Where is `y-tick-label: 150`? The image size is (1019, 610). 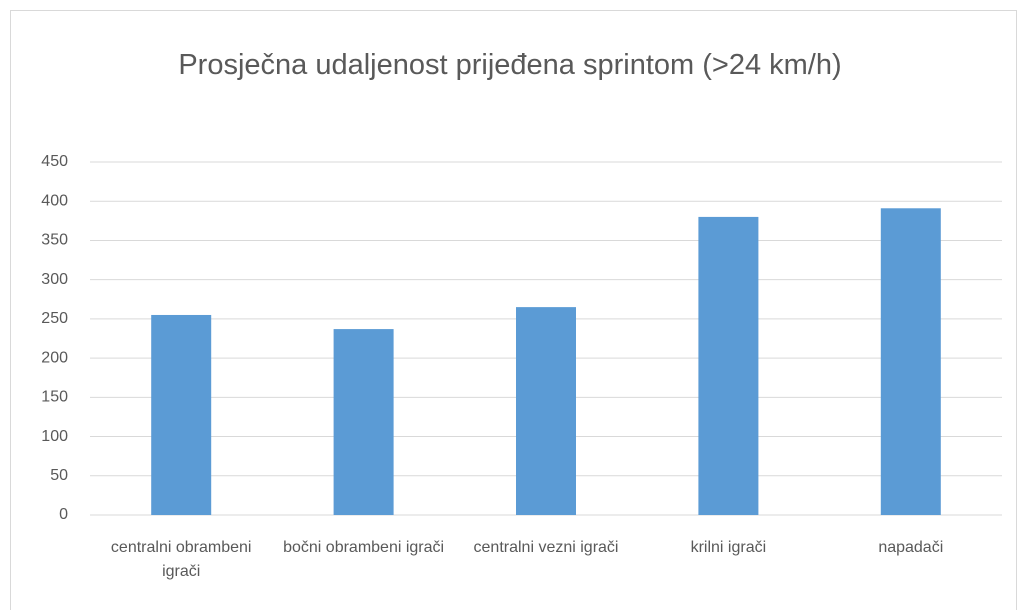 y-tick-label: 150 is located at coordinates (54, 397).